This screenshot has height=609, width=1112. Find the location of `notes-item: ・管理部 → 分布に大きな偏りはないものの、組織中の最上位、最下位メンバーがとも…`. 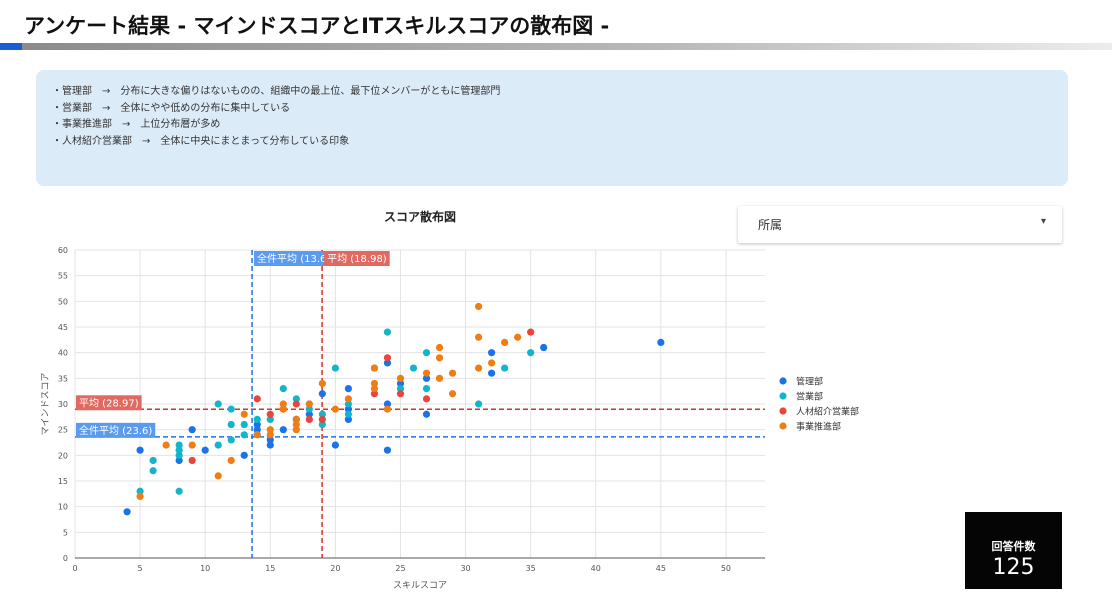

notes-item: ・管理部 → 分布に大きな偏りはないものの、組織中の最上位、最下位メンバーがとも… is located at coordinates (276, 91).